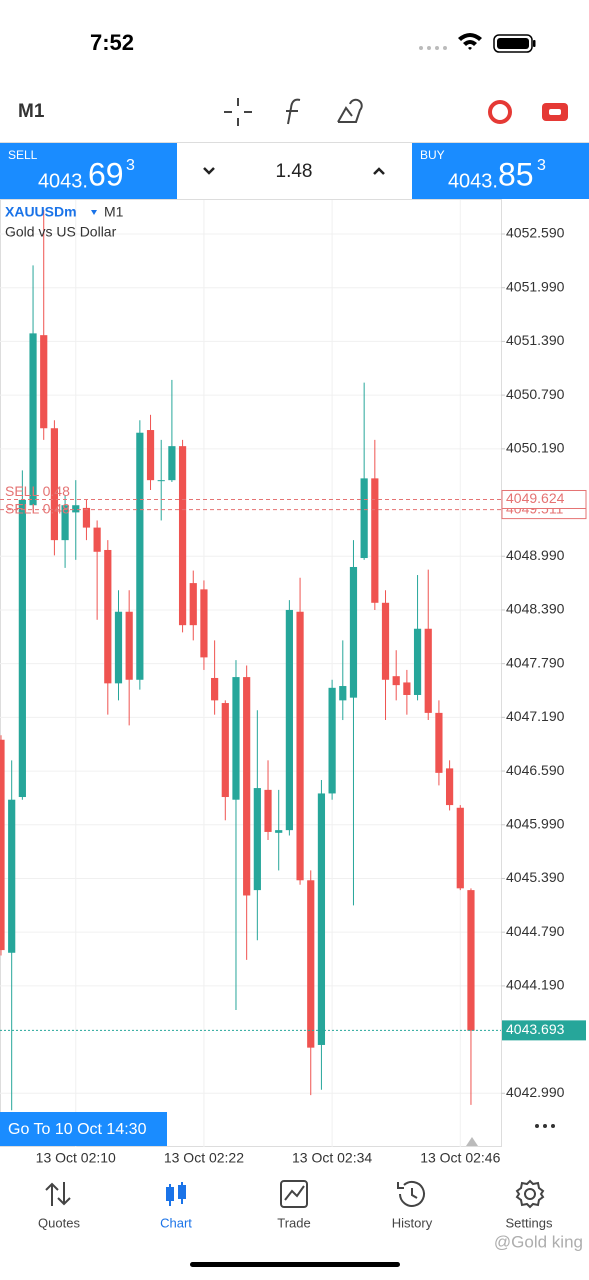  Describe the element at coordinates (535, 931) in the screenshot. I see `y-tick-label: 4044.790` at that location.